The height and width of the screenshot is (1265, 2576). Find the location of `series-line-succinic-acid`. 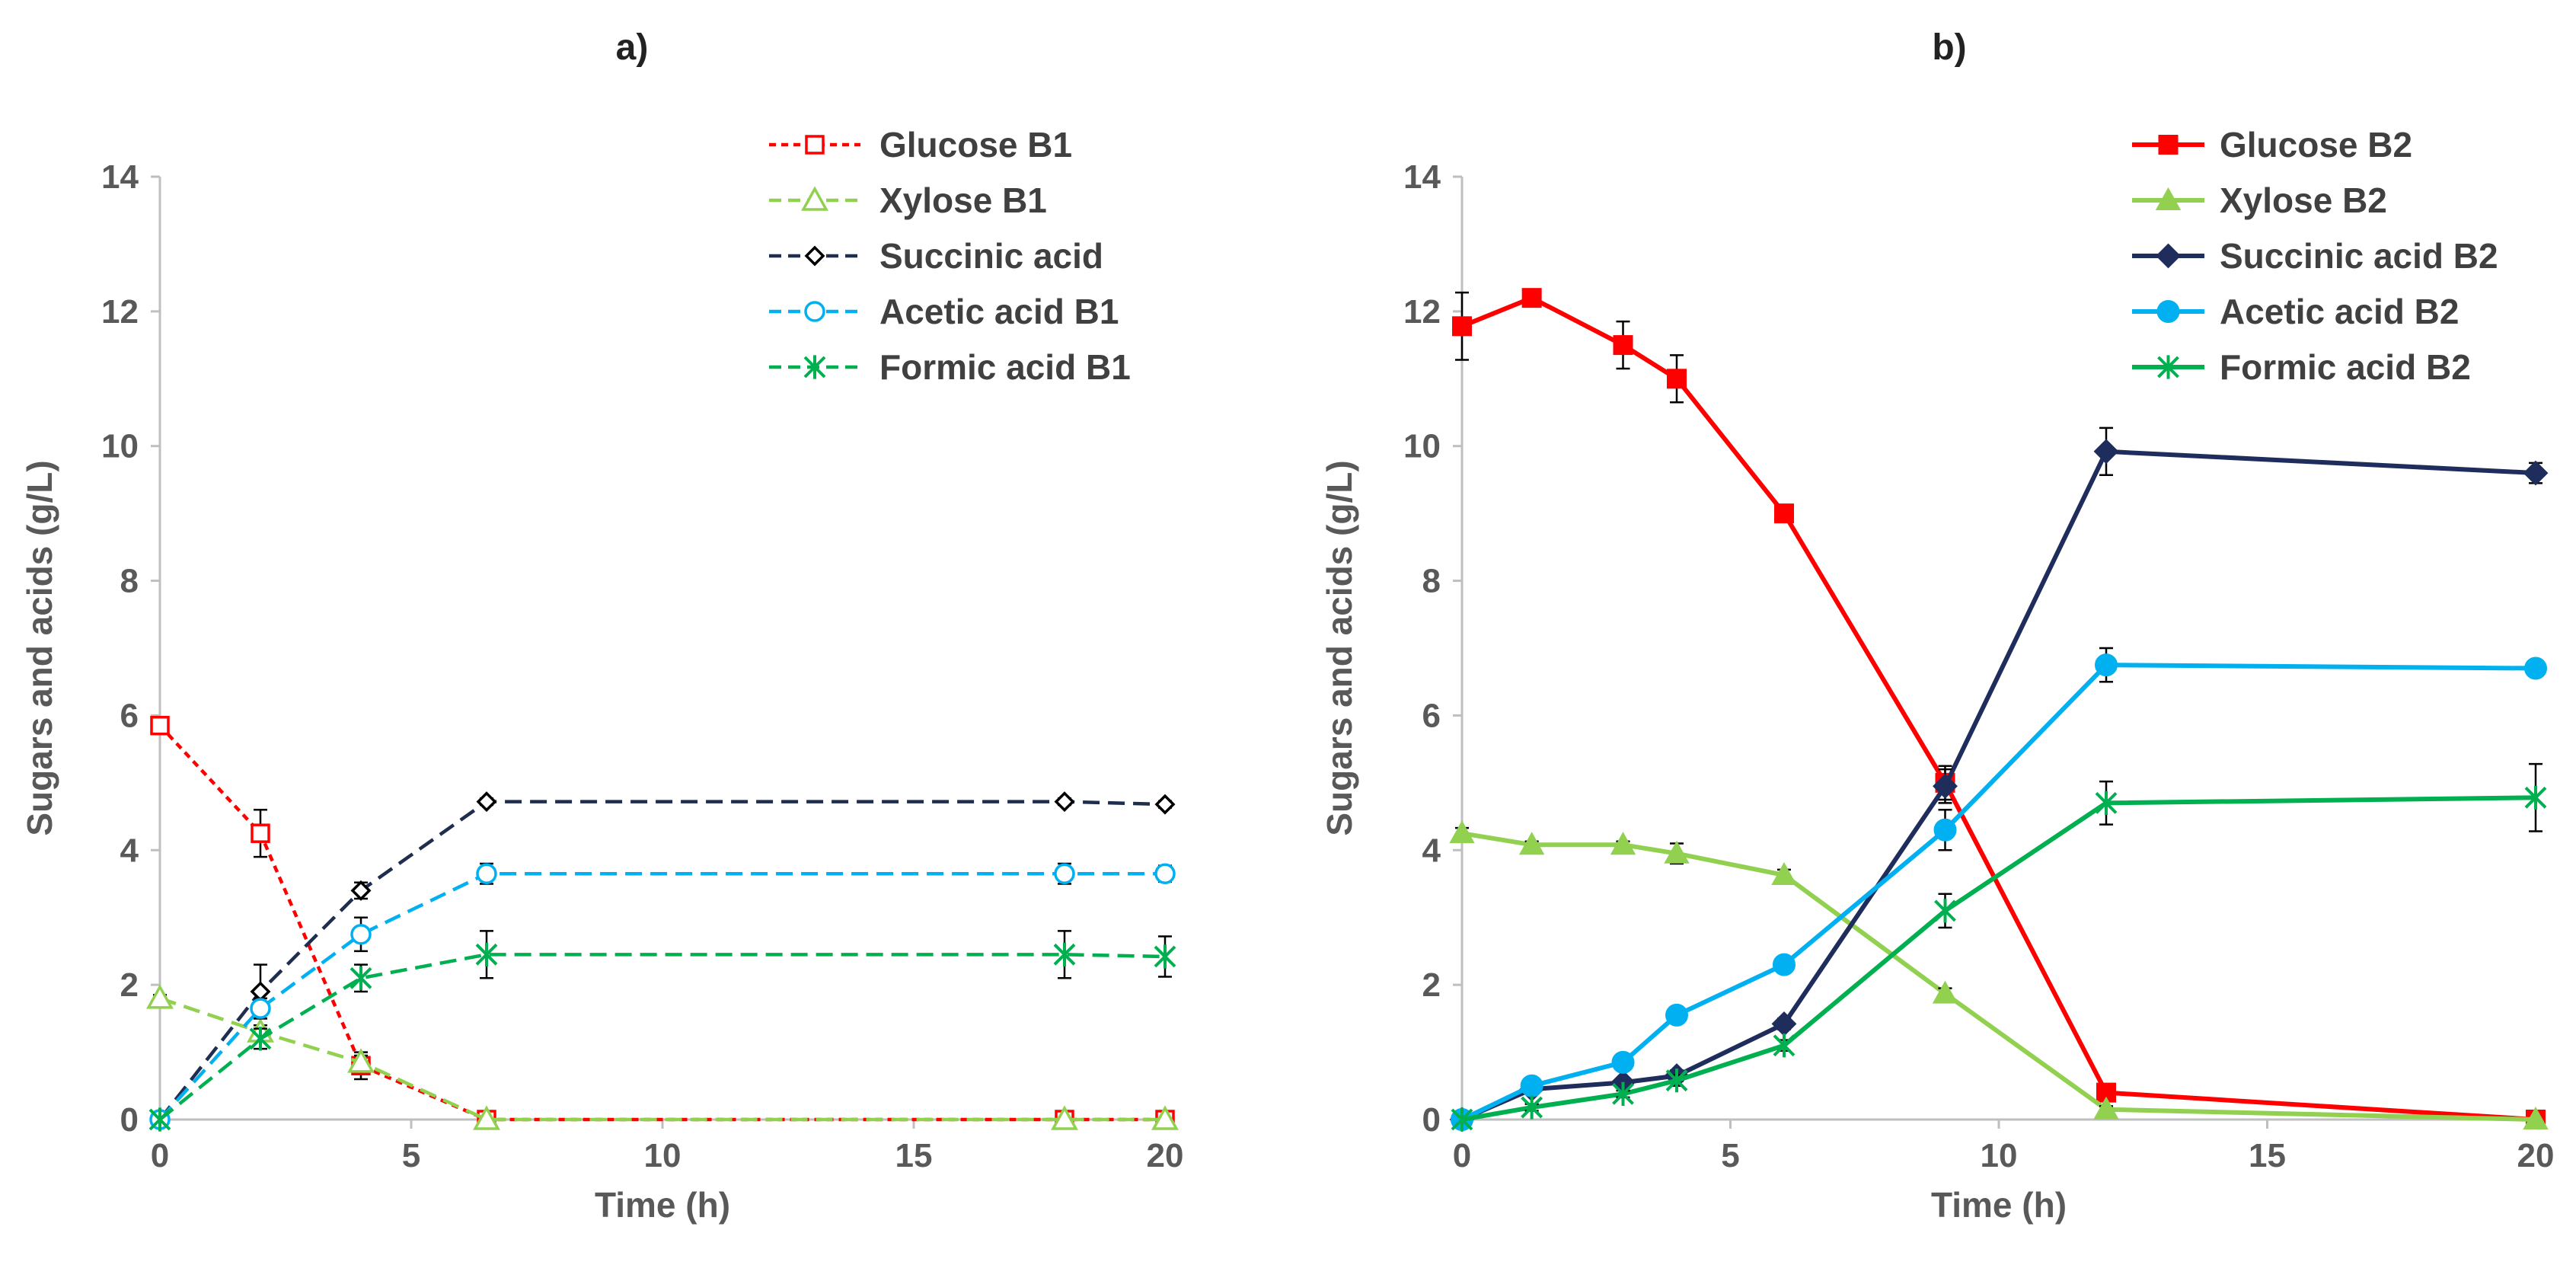

series-line-succinic-acid is located at coordinates (662, 961).